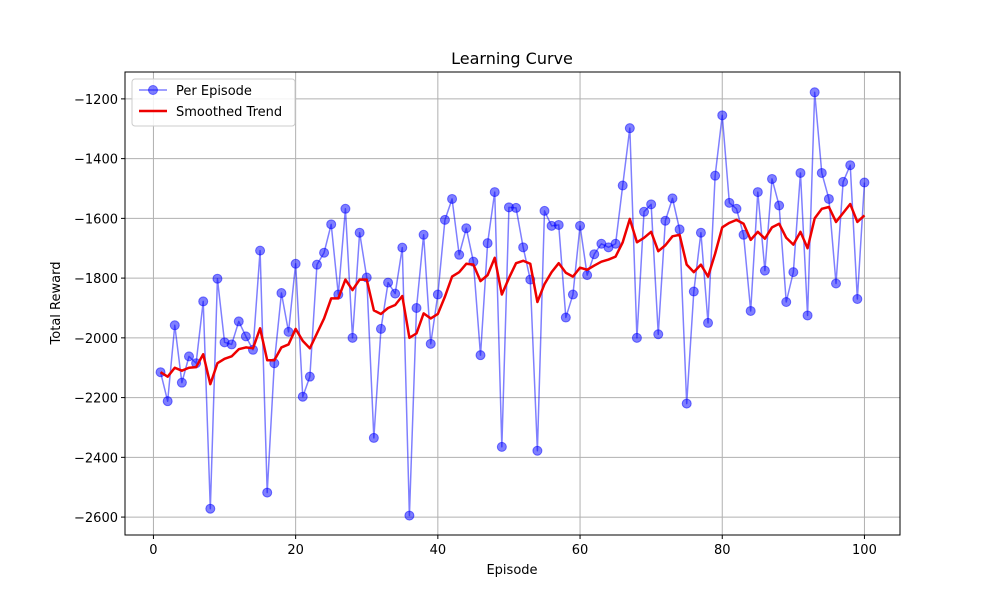 The width and height of the screenshot is (1000, 600). I want to click on x-axis-label: Episode, so click(511, 570).